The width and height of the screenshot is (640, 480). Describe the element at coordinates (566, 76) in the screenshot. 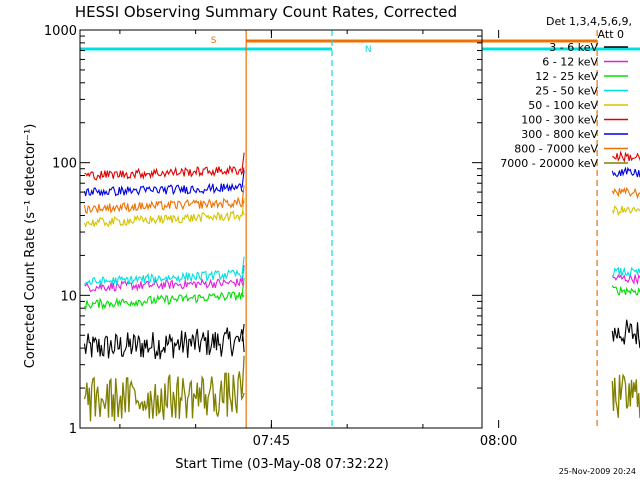

I see `legend-label-3: 12 - 25 keV` at that location.